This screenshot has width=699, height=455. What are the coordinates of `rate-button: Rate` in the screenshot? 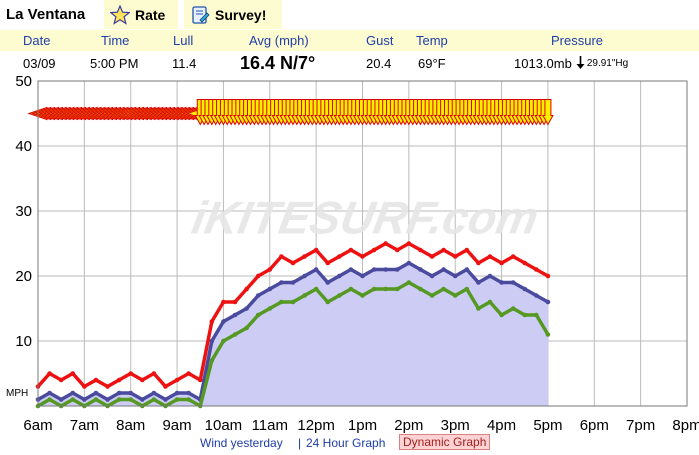 It's located at (141, 14).